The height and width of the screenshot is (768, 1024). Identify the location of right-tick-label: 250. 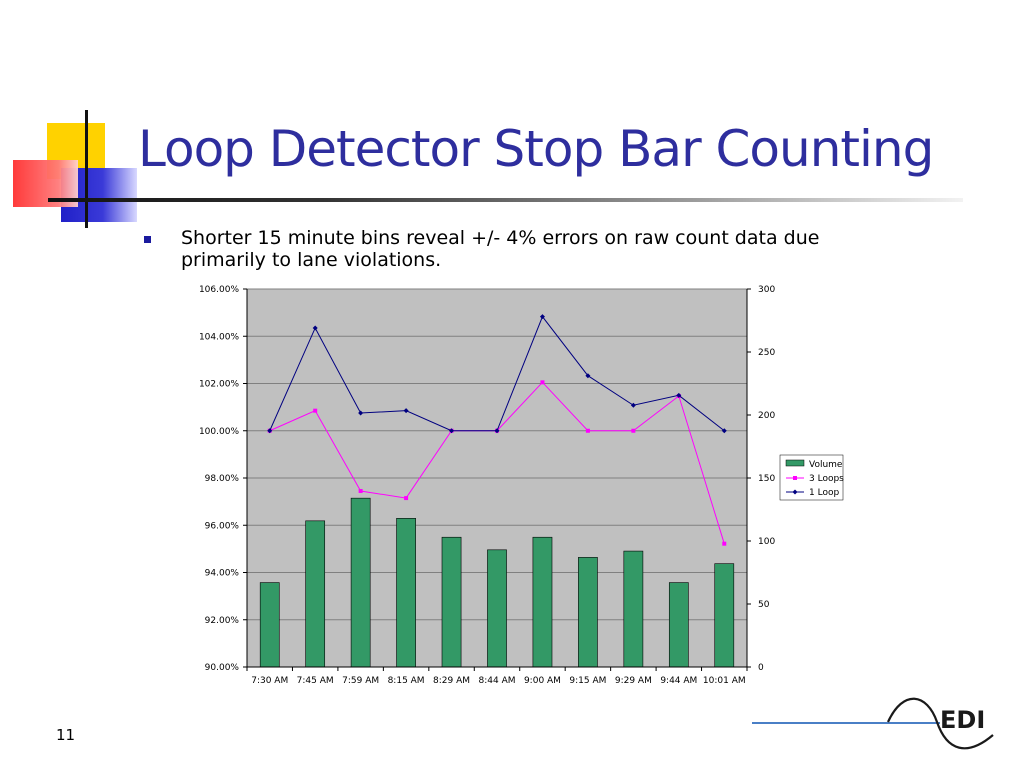
(766, 353).